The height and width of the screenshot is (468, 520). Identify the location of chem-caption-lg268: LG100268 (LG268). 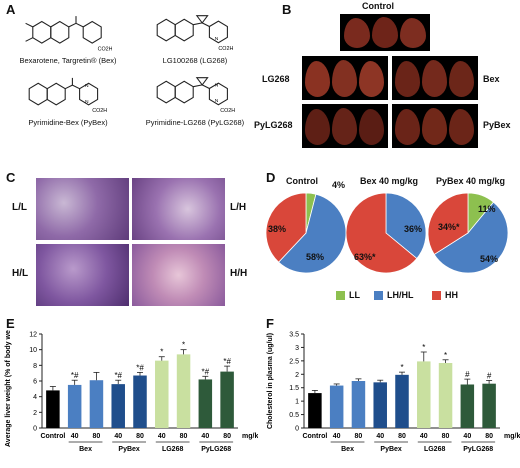
(195, 60).